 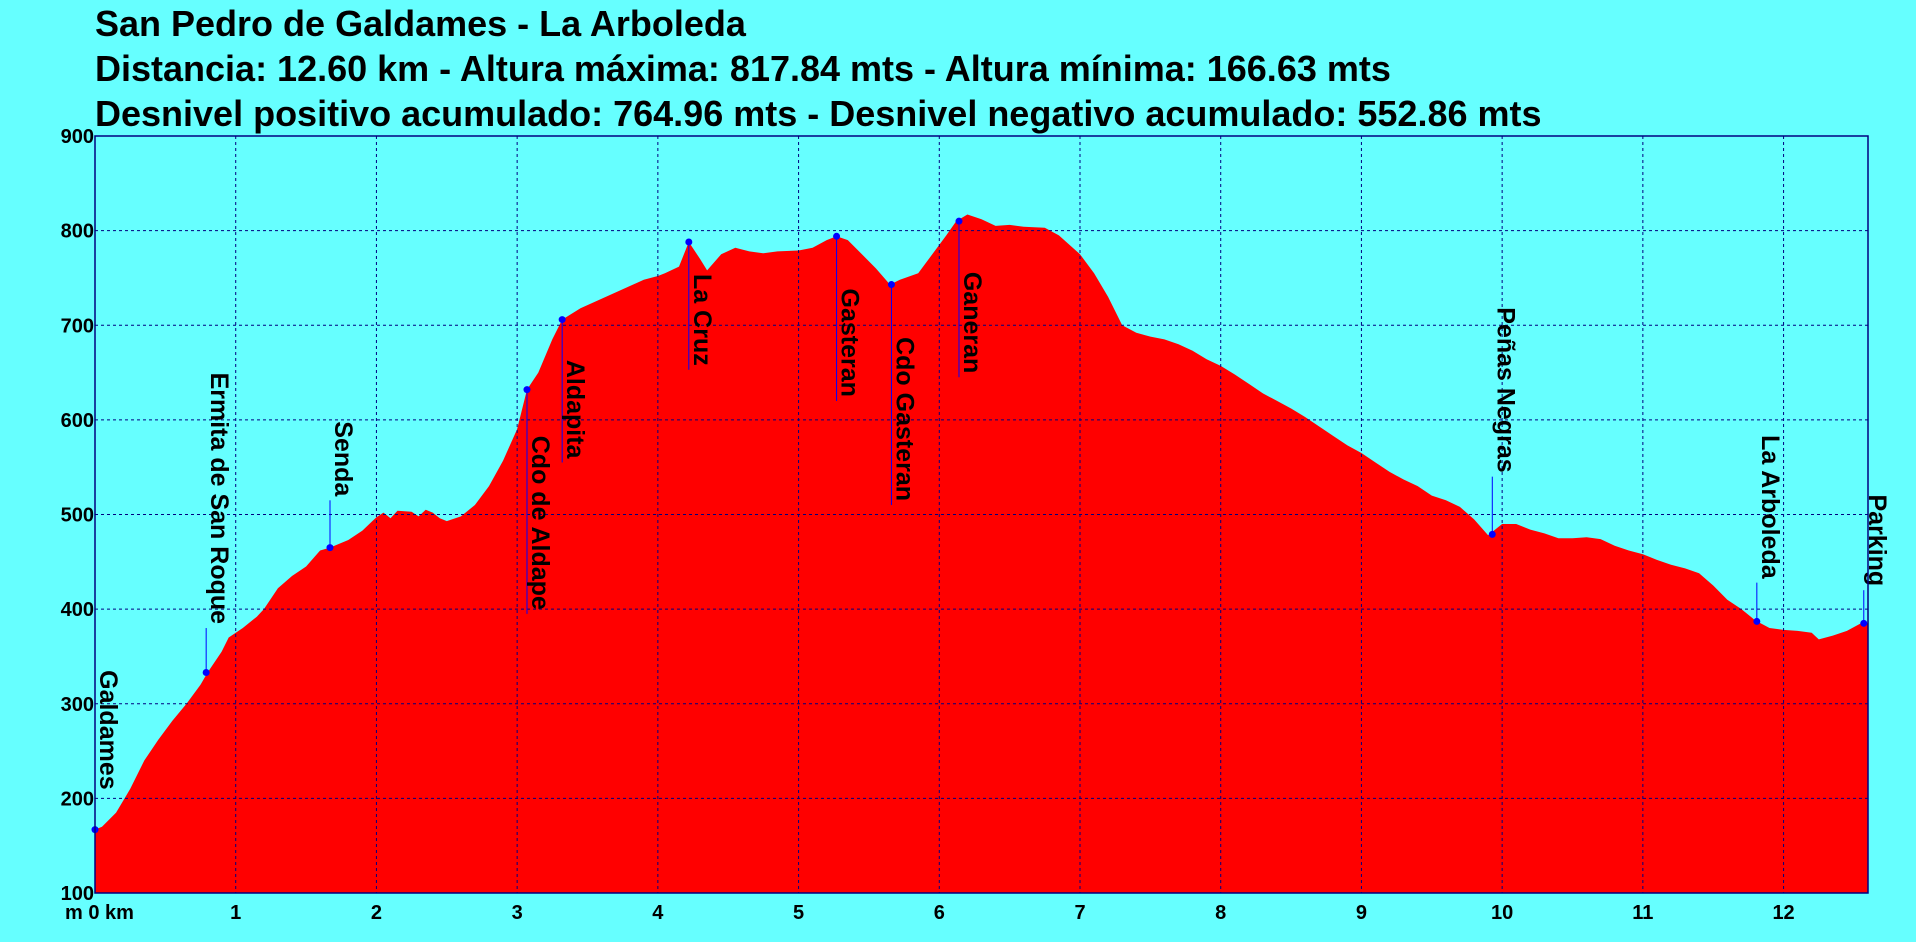 What do you see at coordinates (798, 913) in the screenshot?
I see `x-tick-label: 5` at bounding box center [798, 913].